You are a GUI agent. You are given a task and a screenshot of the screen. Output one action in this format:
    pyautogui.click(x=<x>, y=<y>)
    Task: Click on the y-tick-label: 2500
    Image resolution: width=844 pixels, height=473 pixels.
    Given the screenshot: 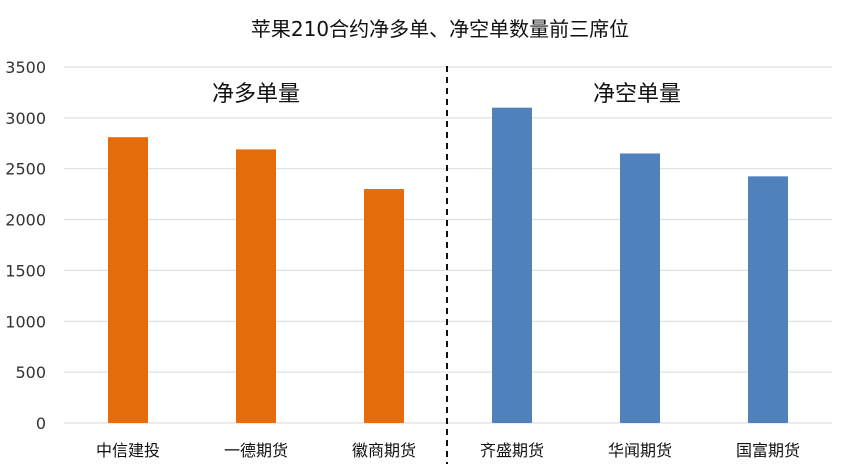 What is the action you would take?
    pyautogui.click(x=25, y=169)
    